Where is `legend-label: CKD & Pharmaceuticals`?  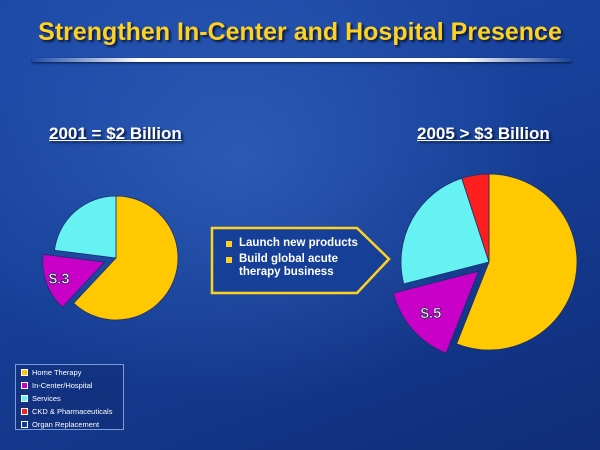
legend-label: CKD & Pharmaceuticals is located at coordinates (72, 411).